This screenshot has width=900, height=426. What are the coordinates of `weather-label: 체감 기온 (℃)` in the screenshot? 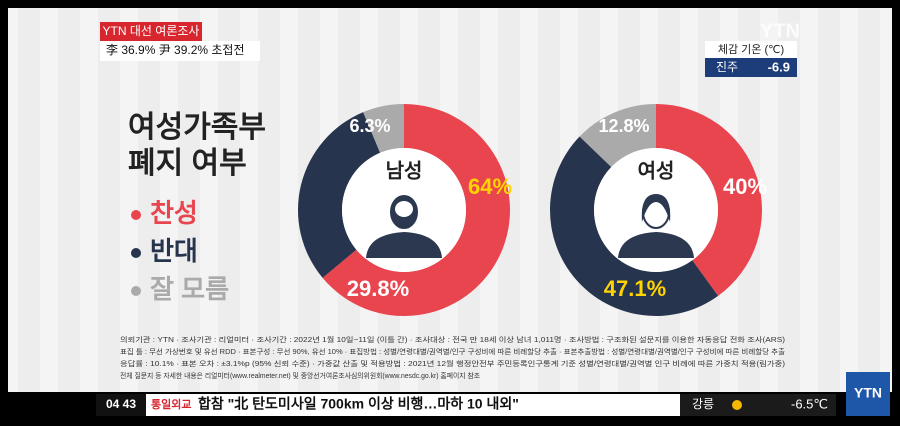 It's located at (751, 49).